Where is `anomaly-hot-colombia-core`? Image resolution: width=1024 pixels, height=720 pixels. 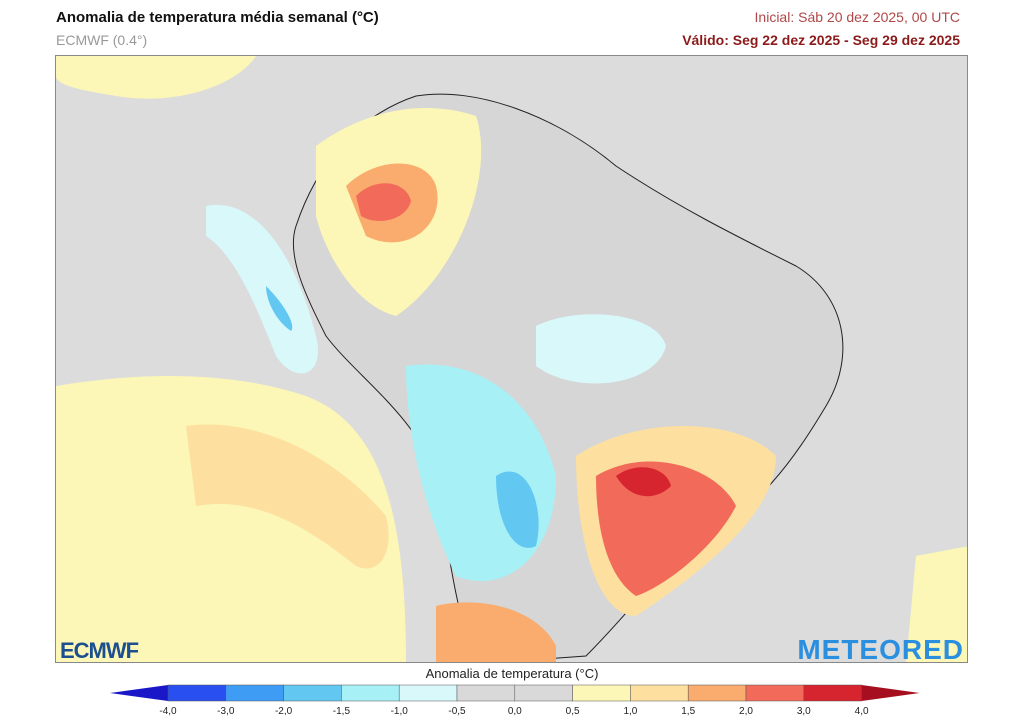 anomaly-hot-colombia-core is located at coordinates (383, 202).